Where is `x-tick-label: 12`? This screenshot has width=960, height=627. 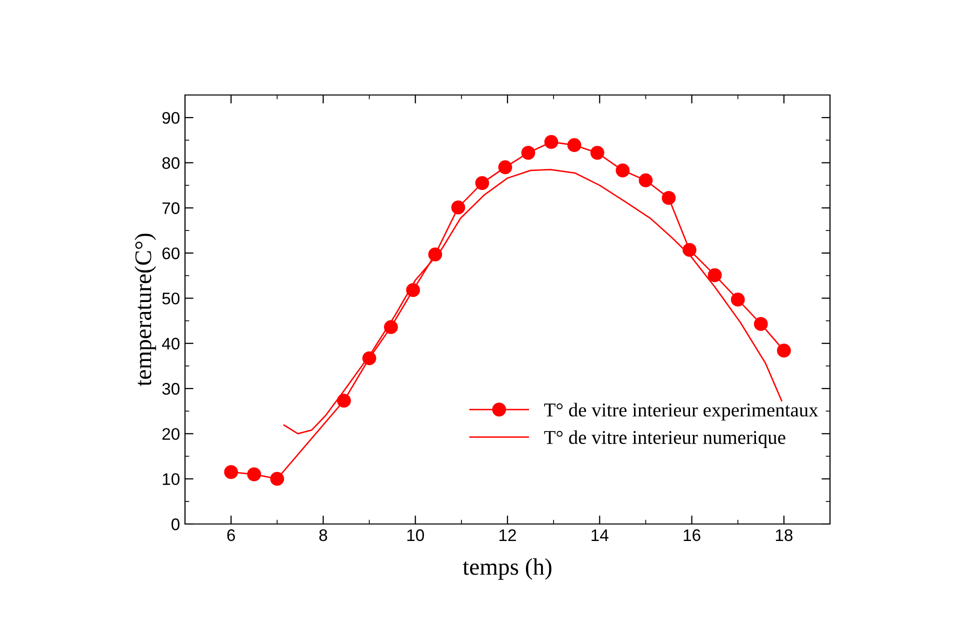
x-tick-label: 12 is located at coordinates (508, 535).